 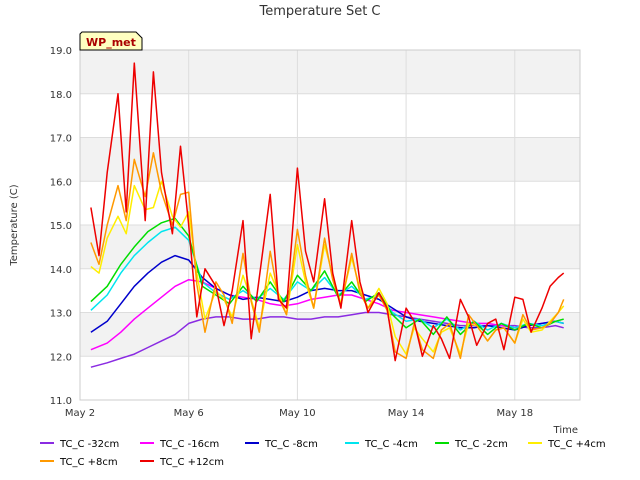 I want to click on x-tick-label: May 14, so click(x=406, y=413).